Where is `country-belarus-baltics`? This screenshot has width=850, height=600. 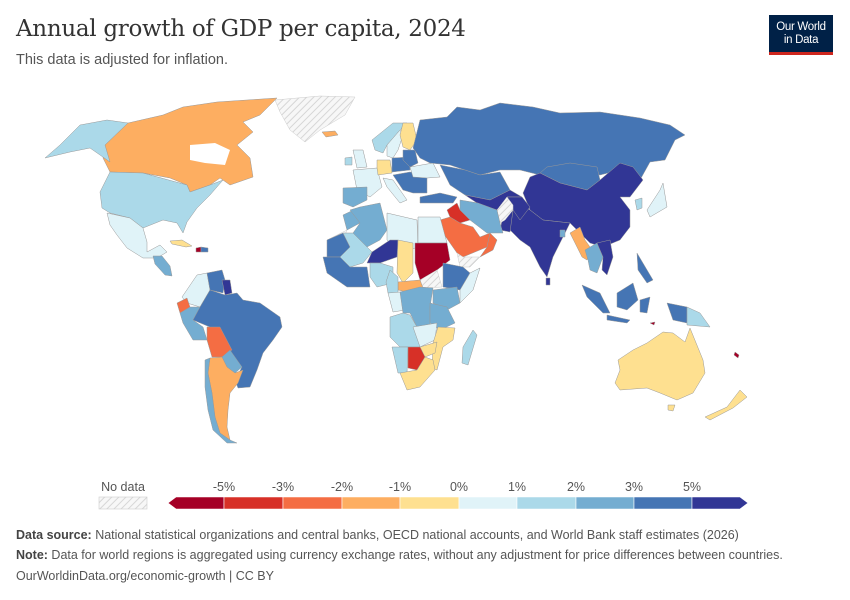
country-belarus-baltics is located at coordinates (410, 158).